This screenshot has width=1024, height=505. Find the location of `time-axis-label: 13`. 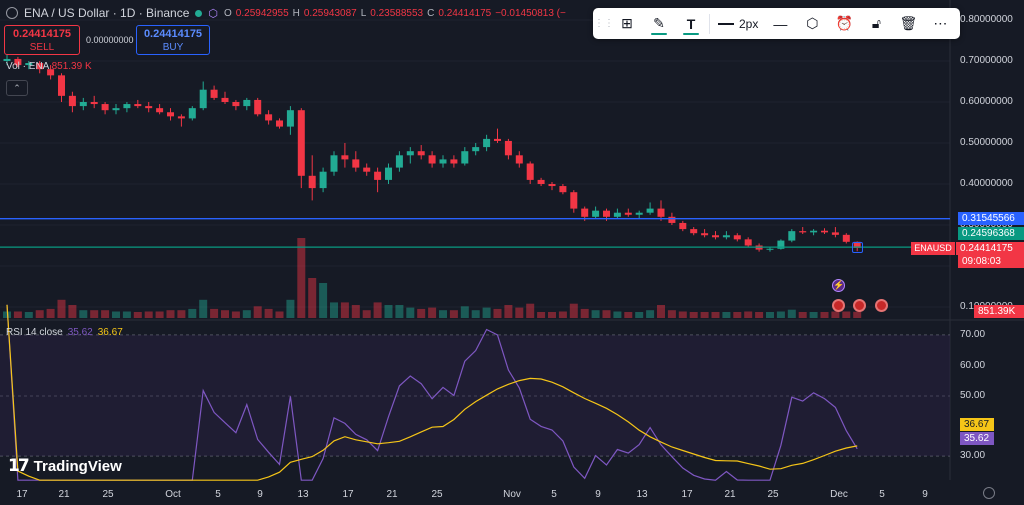

time-axis-label: 13 is located at coordinates (642, 494).